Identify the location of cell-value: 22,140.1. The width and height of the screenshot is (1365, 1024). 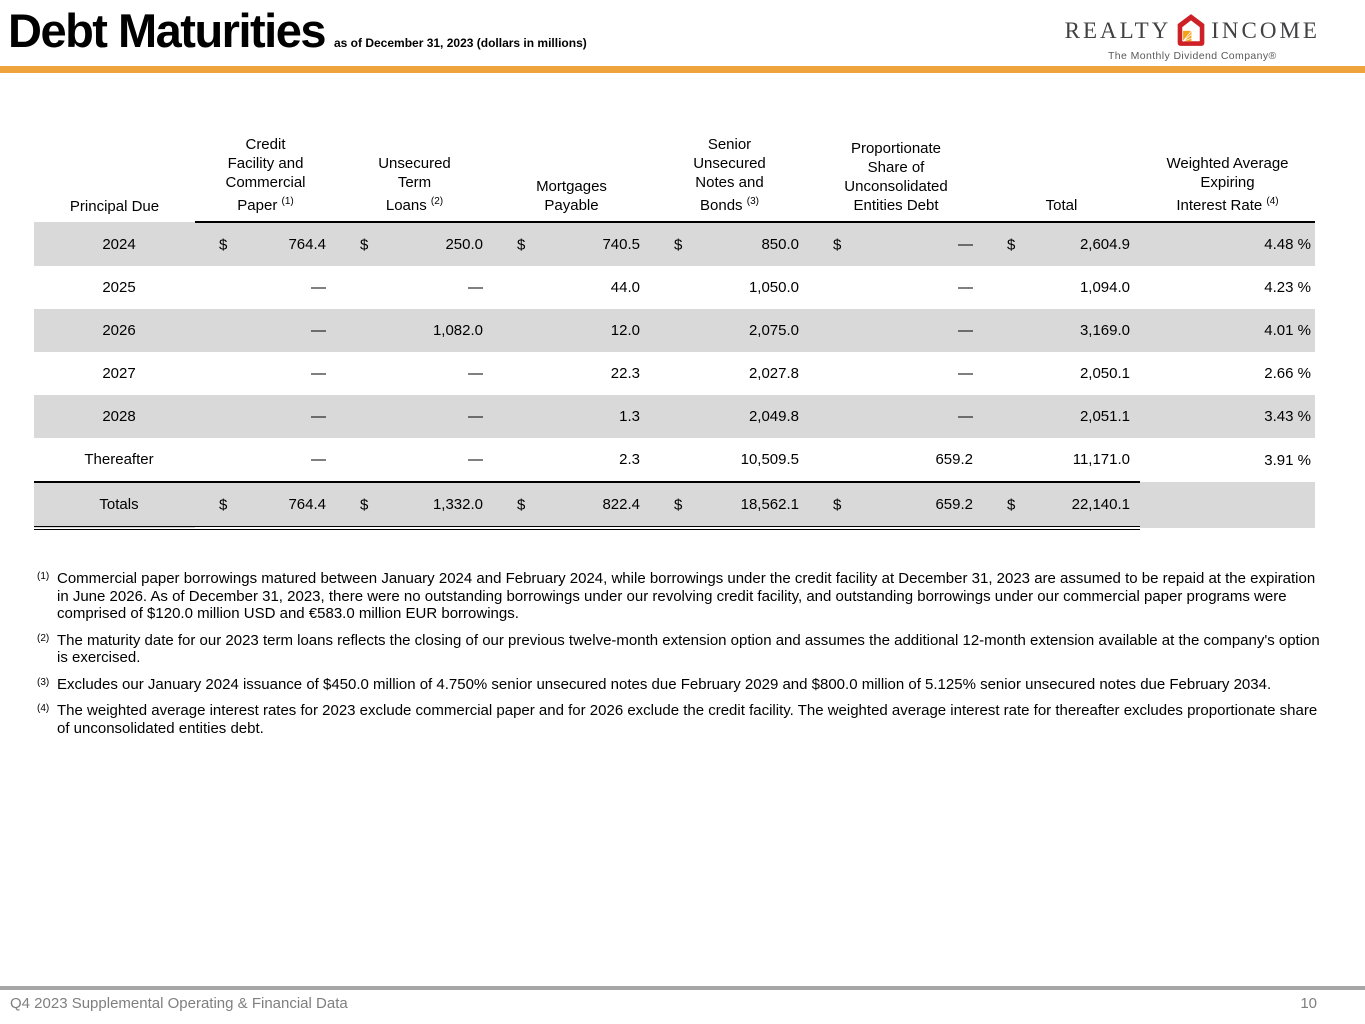
(1100, 504).